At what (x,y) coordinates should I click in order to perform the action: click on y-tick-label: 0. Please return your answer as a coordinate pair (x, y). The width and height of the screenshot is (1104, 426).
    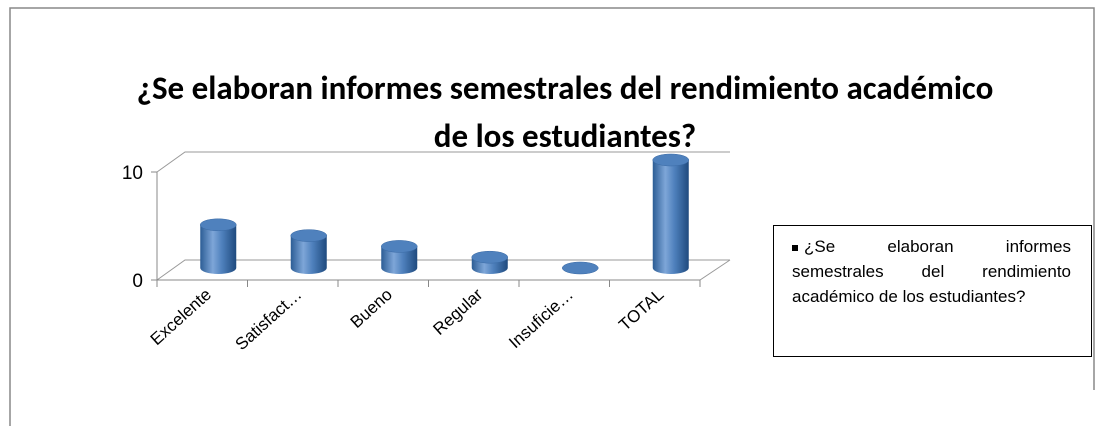
    Looking at the image, I should click on (137, 281).